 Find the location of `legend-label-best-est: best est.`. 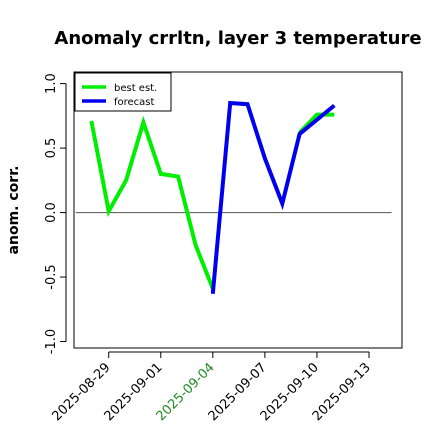

legend-label-best-est: best est. is located at coordinates (135, 88).